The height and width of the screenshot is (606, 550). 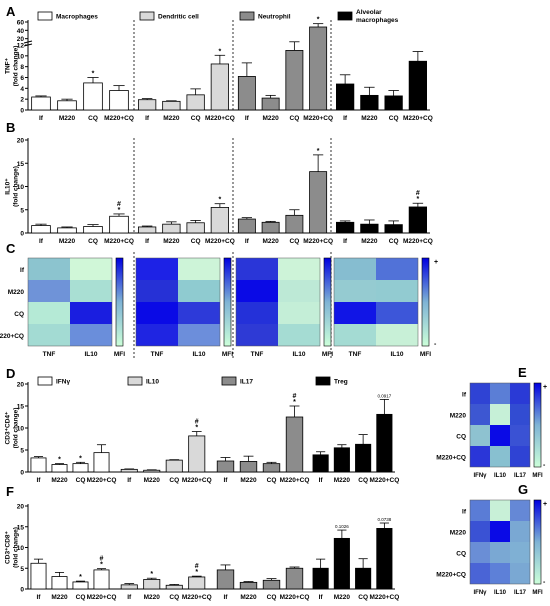 I want to click on panel-letter-B: B, so click(x=10, y=127).